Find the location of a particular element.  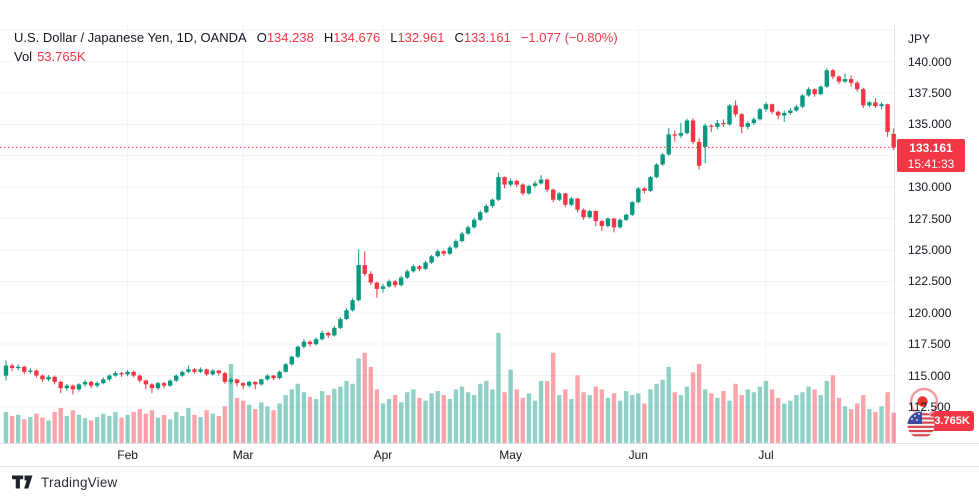

legend-open: O134.238 is located at coordinates (285, 37).